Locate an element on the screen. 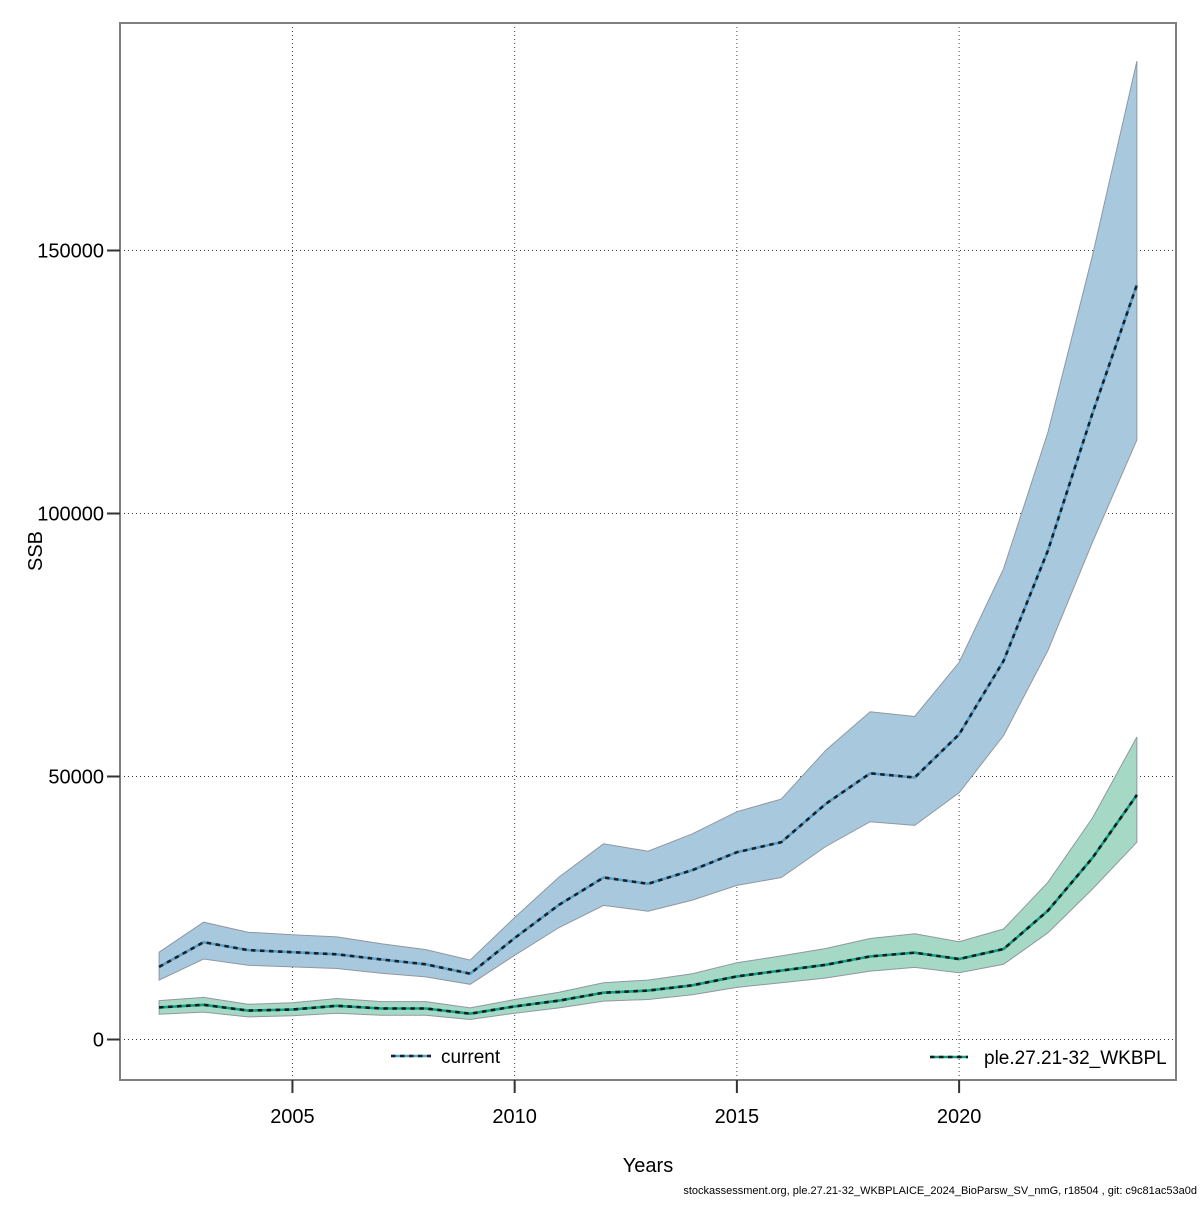 The height and width of the screenshot is (1205, 1200). legend-entry-ple.27.21-32_WKBPL: ple.27.21-32_WKBPL is located at coordinates (1048, 1058).